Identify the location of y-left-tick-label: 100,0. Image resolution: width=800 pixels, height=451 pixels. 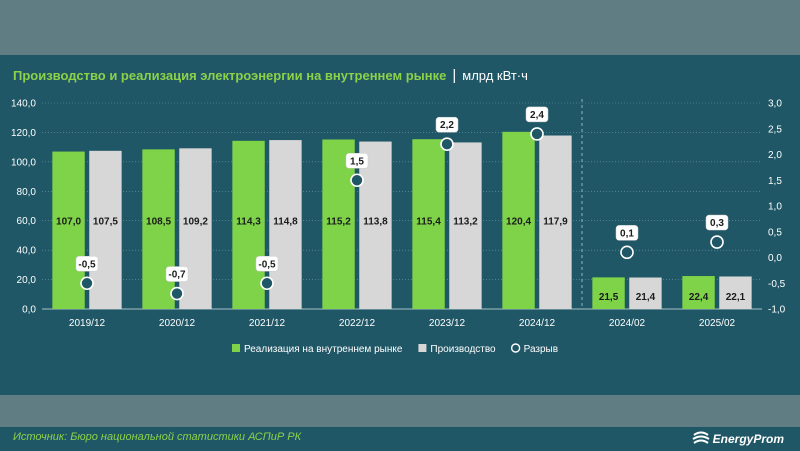
(23, 162).